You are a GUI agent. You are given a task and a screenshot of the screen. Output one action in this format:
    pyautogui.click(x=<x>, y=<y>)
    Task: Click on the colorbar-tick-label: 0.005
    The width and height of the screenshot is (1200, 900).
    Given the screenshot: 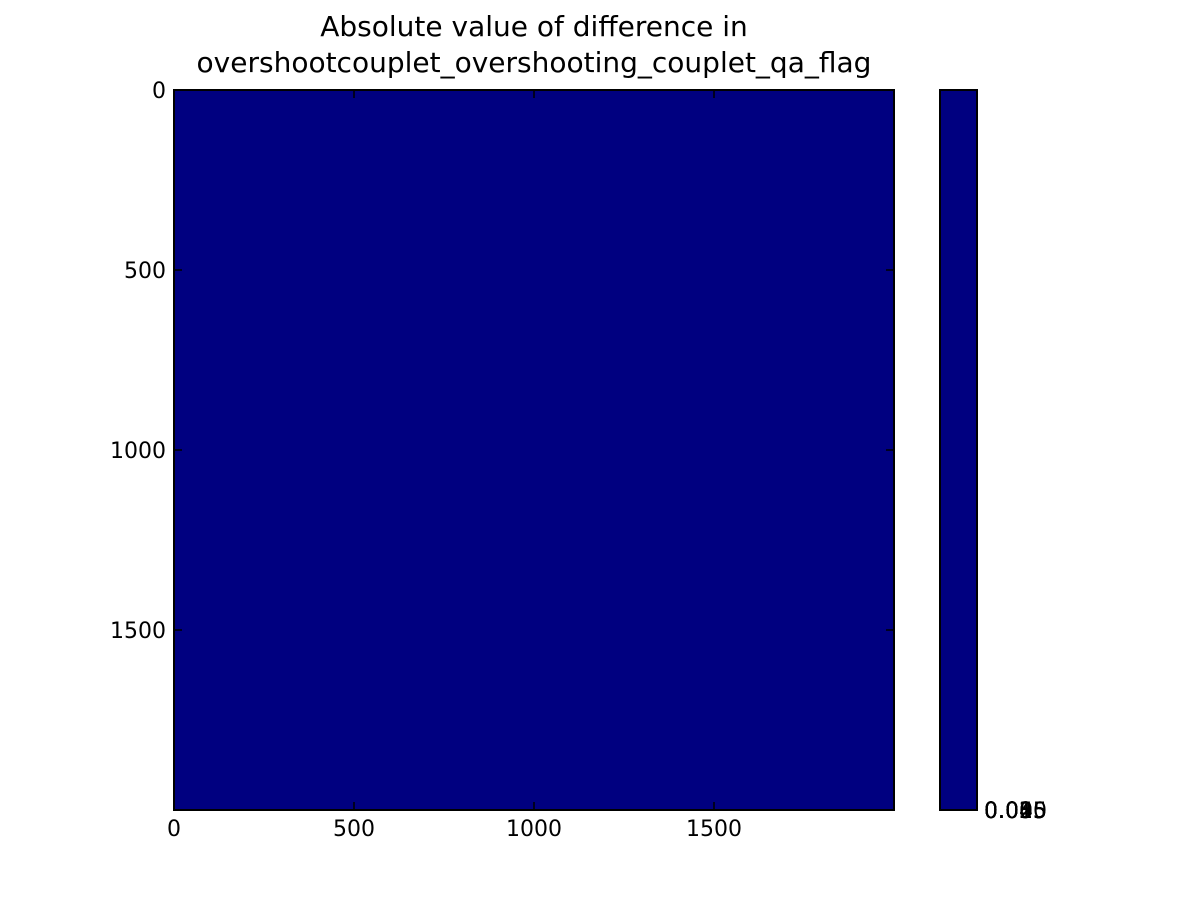 What is the action you would take?
    pyautogui.click(x=1015, y=811)
    